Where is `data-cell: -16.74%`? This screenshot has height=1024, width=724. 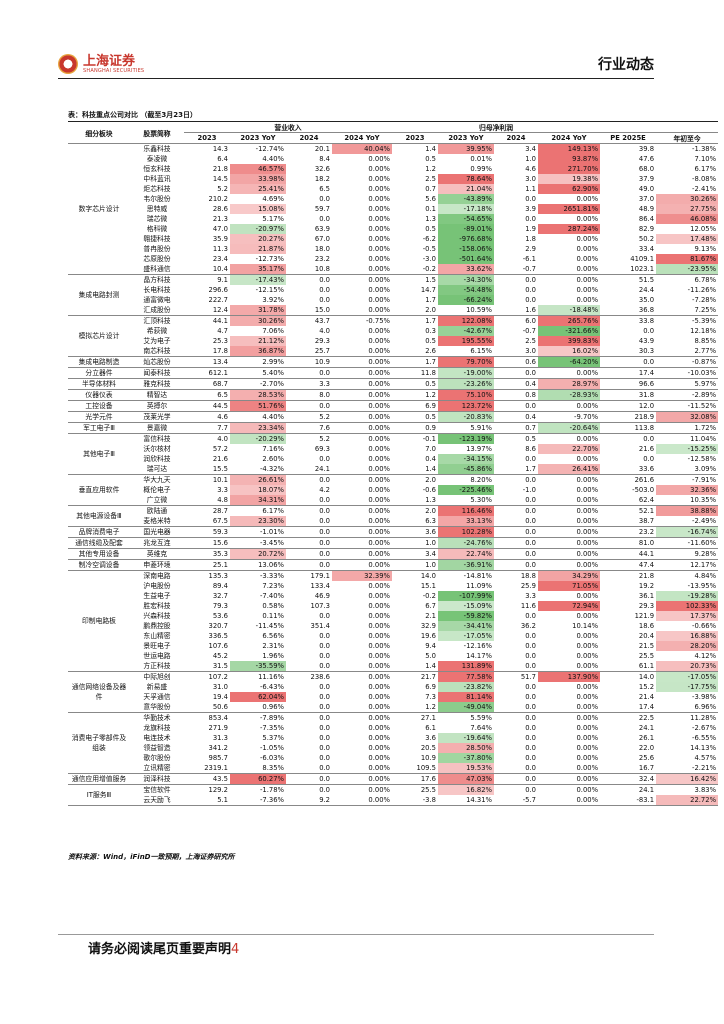
data-cell: -16.74% is located at coordinates (687, 532).